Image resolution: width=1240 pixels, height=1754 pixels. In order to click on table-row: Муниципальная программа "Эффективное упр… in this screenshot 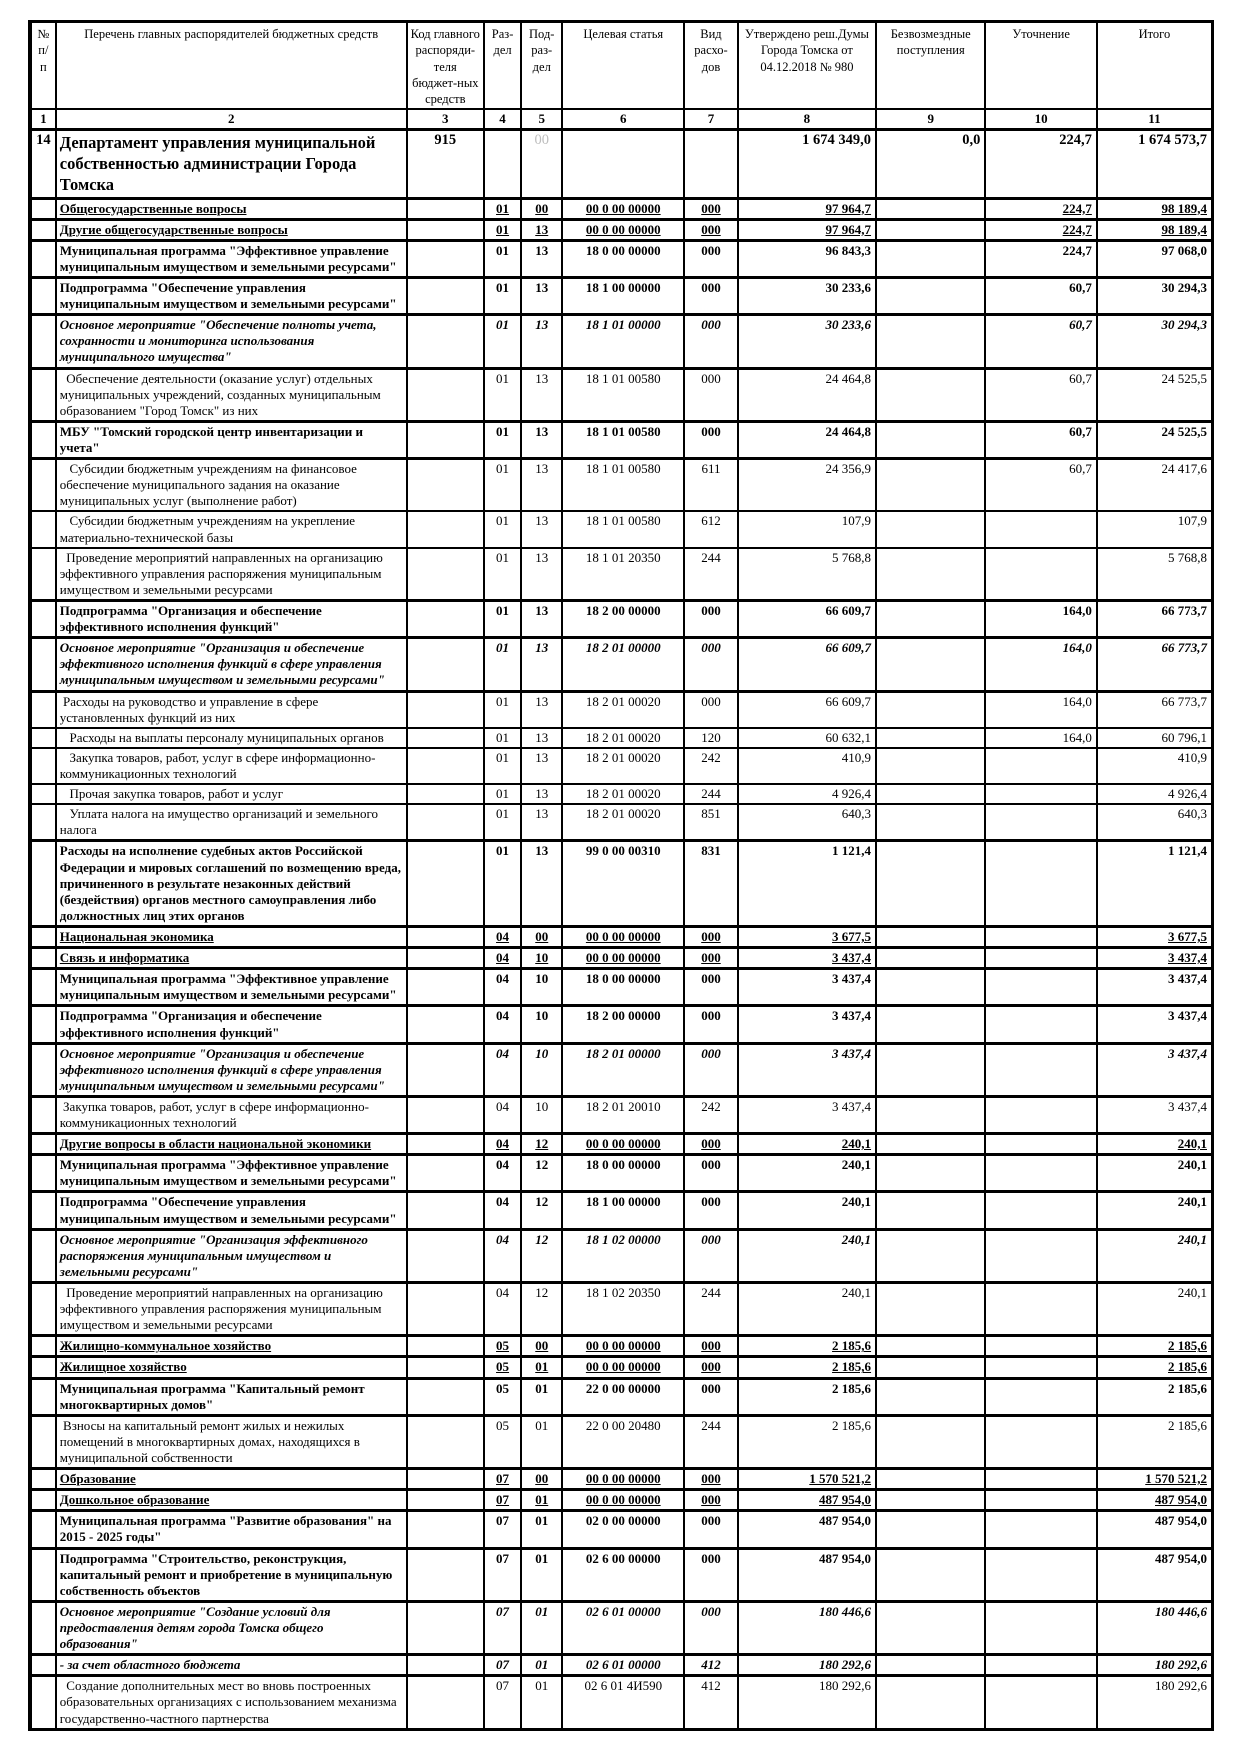, I will do `click(621, 987)`.